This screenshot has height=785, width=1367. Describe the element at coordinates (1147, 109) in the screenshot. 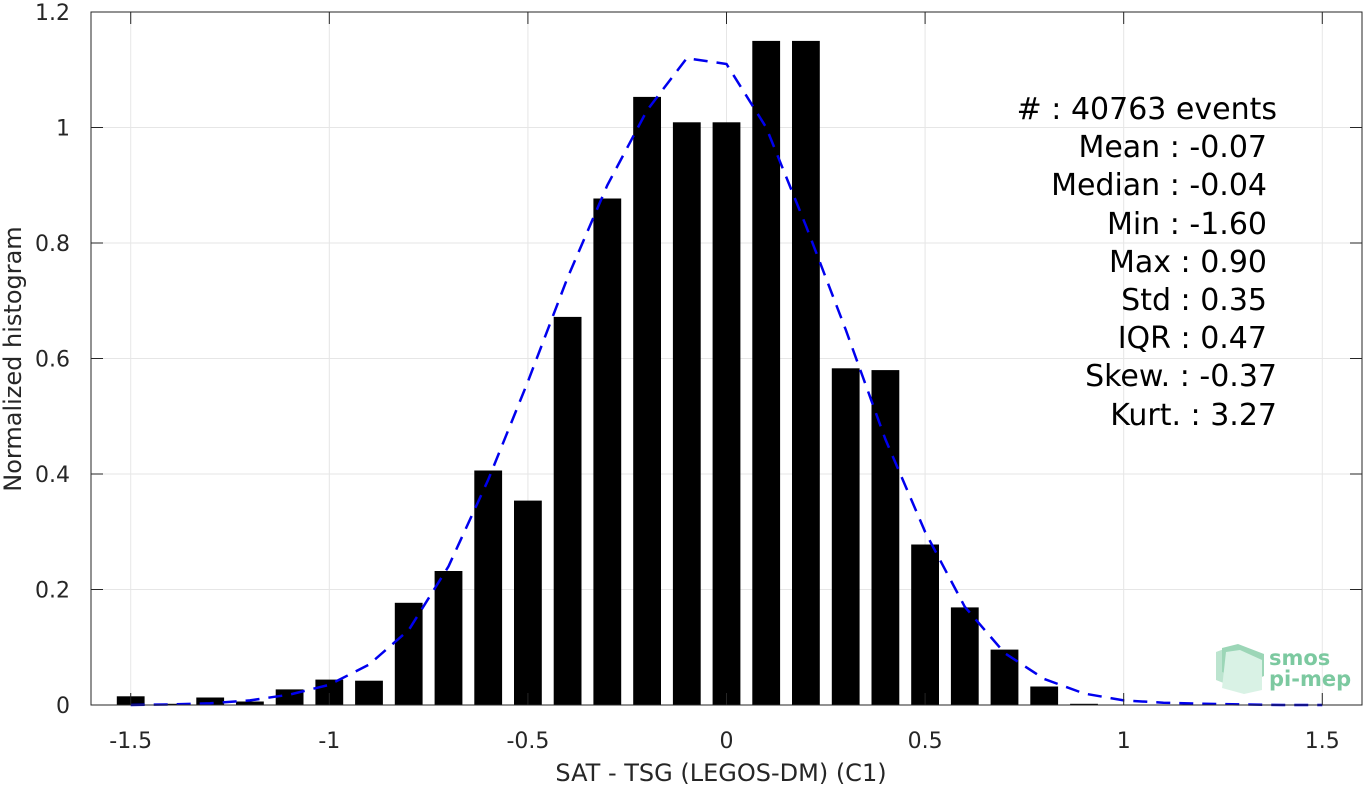

I see `stats-line-events: # : 40763 events` at that location.